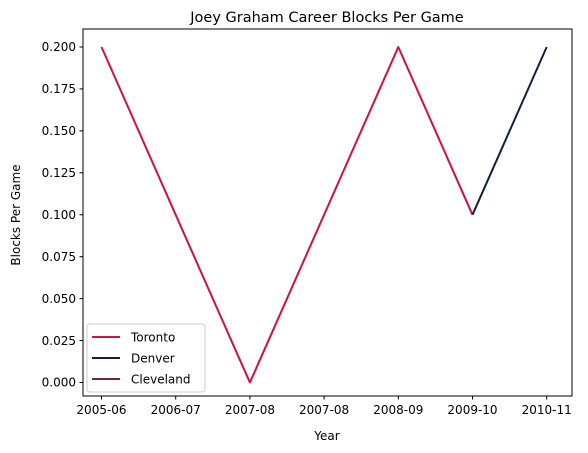 The image size is (588, 453). What do you see at coordinates (59, 257) in the screenshot?
I see `y-tick-label: 0.075` at bounding box center [59, 257].